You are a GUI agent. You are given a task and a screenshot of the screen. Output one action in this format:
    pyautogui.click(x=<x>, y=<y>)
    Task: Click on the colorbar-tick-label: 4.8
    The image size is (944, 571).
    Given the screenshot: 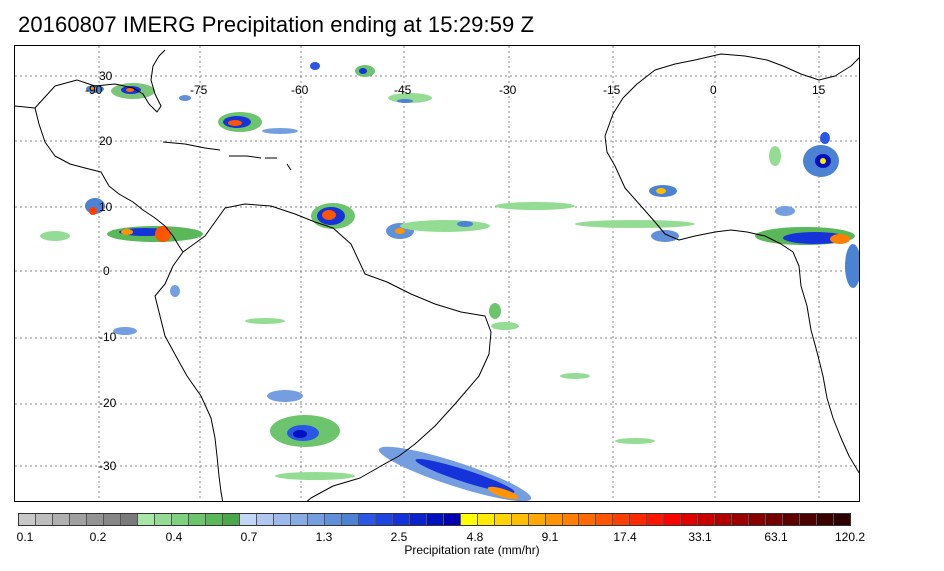 What is the action you would take?
    pyautogui.click(x=475, y=537)
    